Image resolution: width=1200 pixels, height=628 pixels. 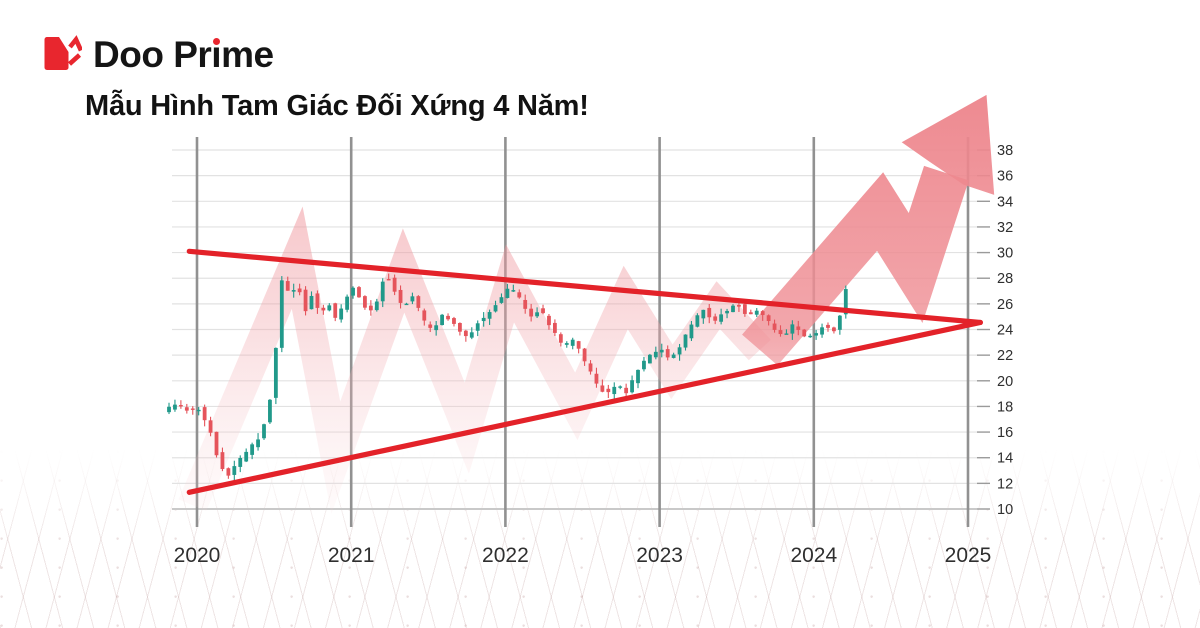 I want to click on brand-name: Doo Prı me, so click(x=183, y=54).